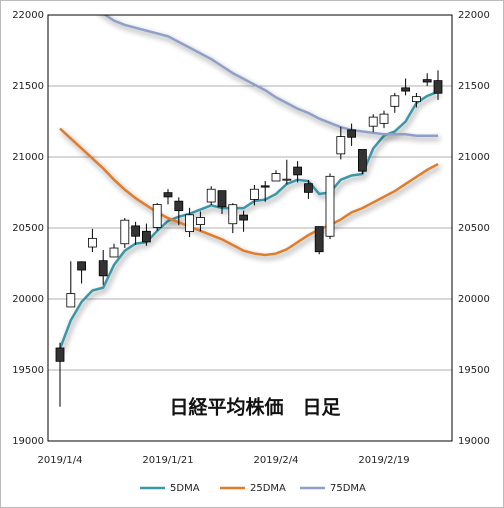  What do you see at coordinates (28, 228) in the screenshot?
I see `y-tick-label: 20500` at bounding box center [28, 228].